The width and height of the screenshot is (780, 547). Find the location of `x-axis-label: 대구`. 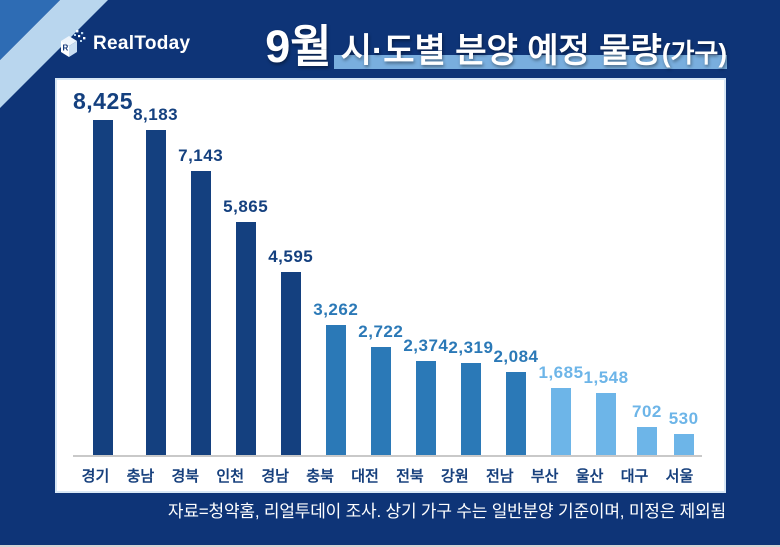

x-axis-label: 대구 is located at coordinates (634, 476).